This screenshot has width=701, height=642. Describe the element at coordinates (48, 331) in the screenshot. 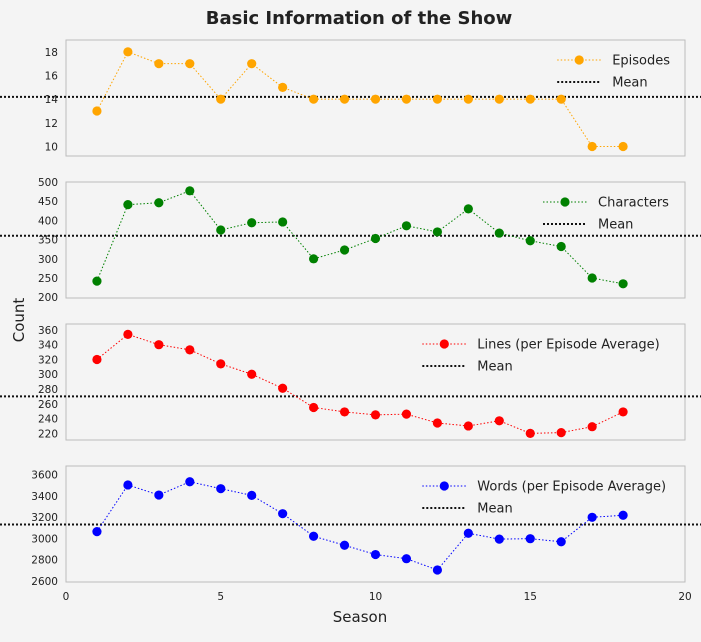

I see `y-tick-label: 360` at that location.